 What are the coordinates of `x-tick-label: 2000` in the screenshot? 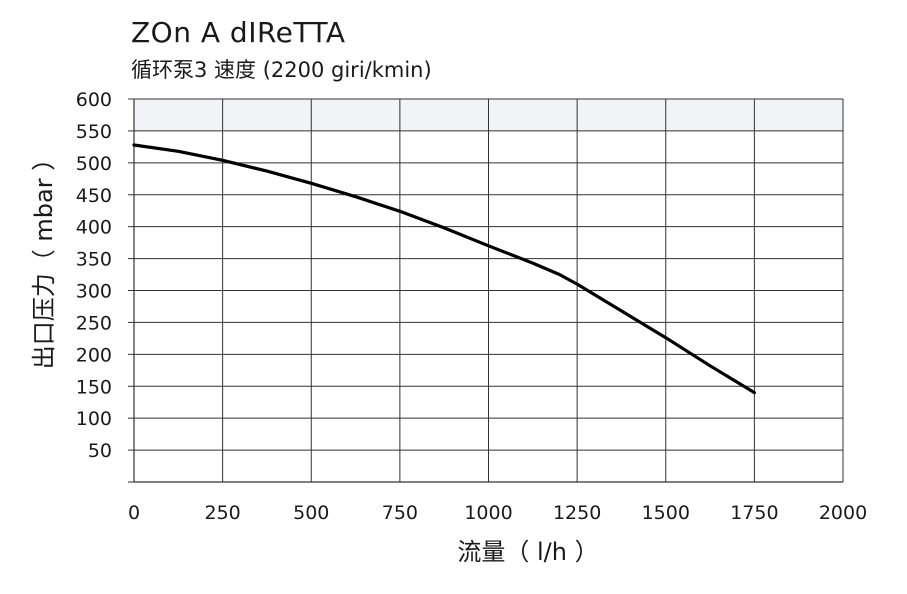 It's located at (843, 513).